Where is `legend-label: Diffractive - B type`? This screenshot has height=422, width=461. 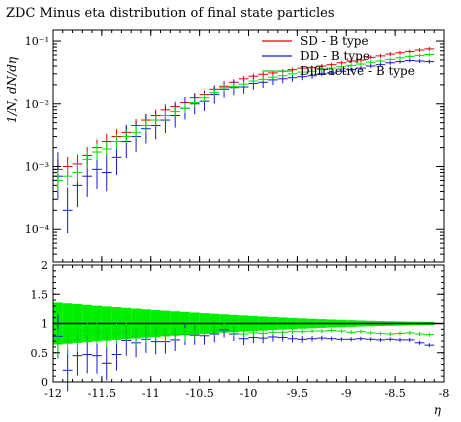 legend-label: Diffractive - B type is located at coordinates (357, 71).